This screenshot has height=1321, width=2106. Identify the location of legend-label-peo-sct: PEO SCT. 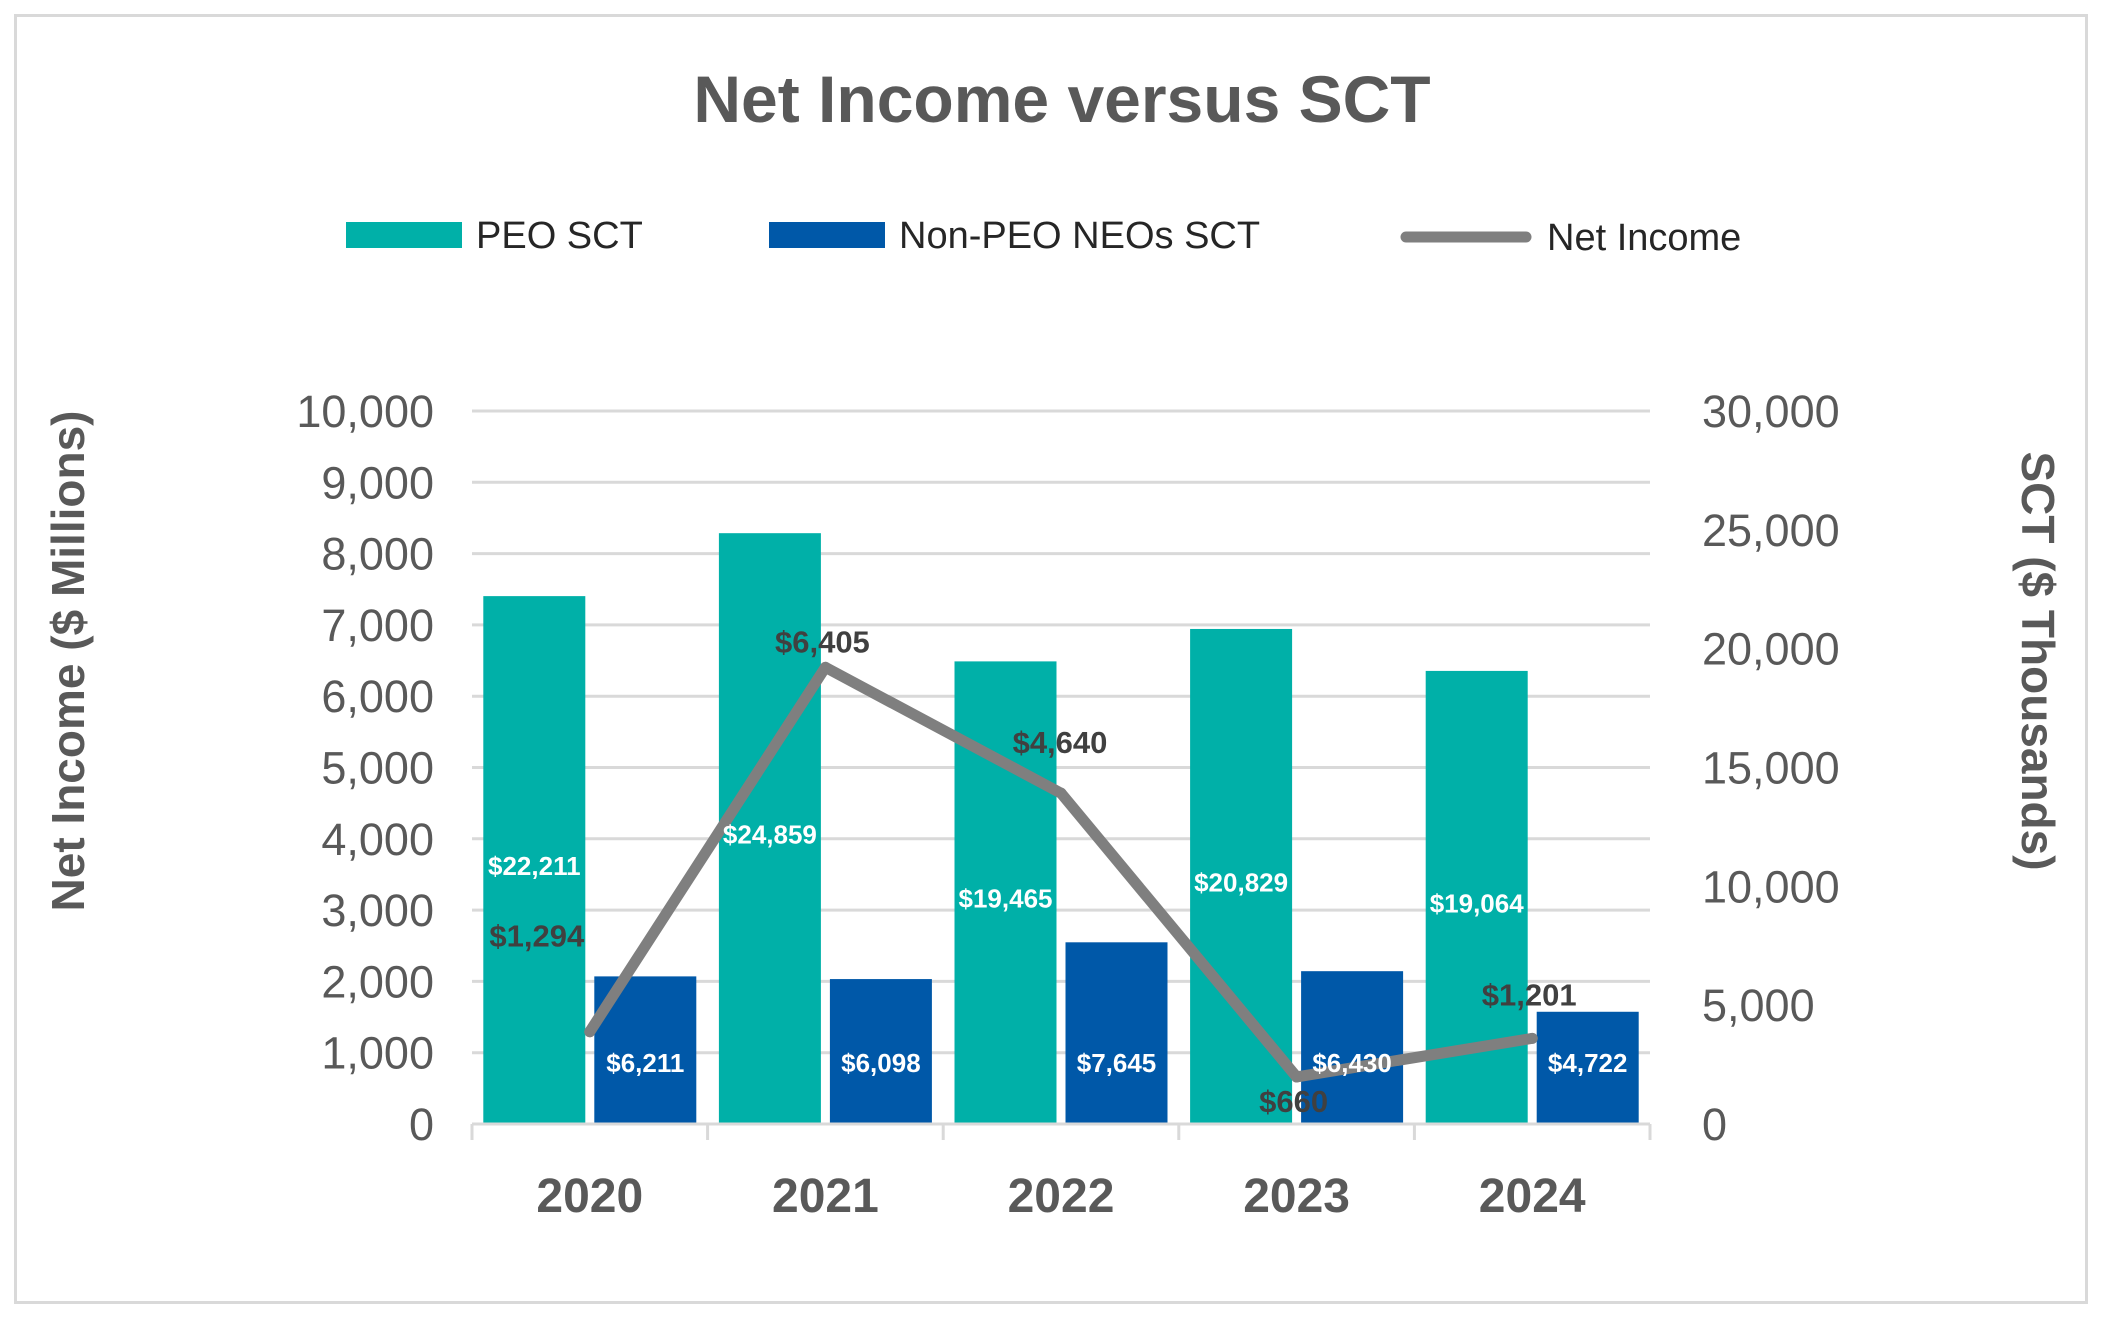
(559, 236).